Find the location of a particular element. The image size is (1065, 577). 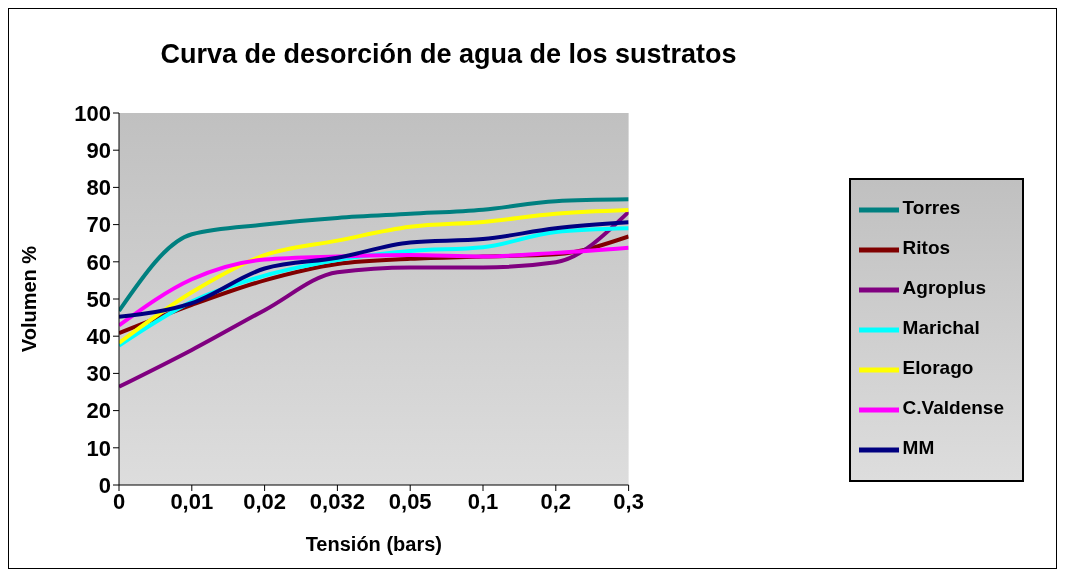

x-tick-label: 0,3 is located at coordinates (628, 501).